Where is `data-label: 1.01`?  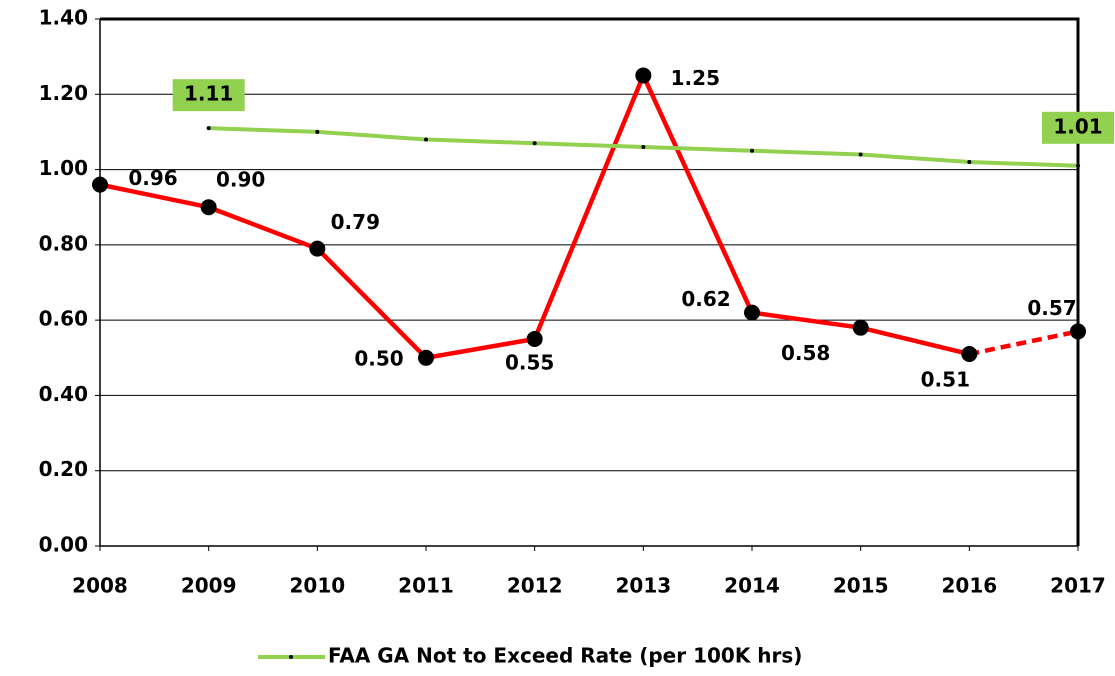
data-label: 1.01 is located at coordinates (1077, 126).